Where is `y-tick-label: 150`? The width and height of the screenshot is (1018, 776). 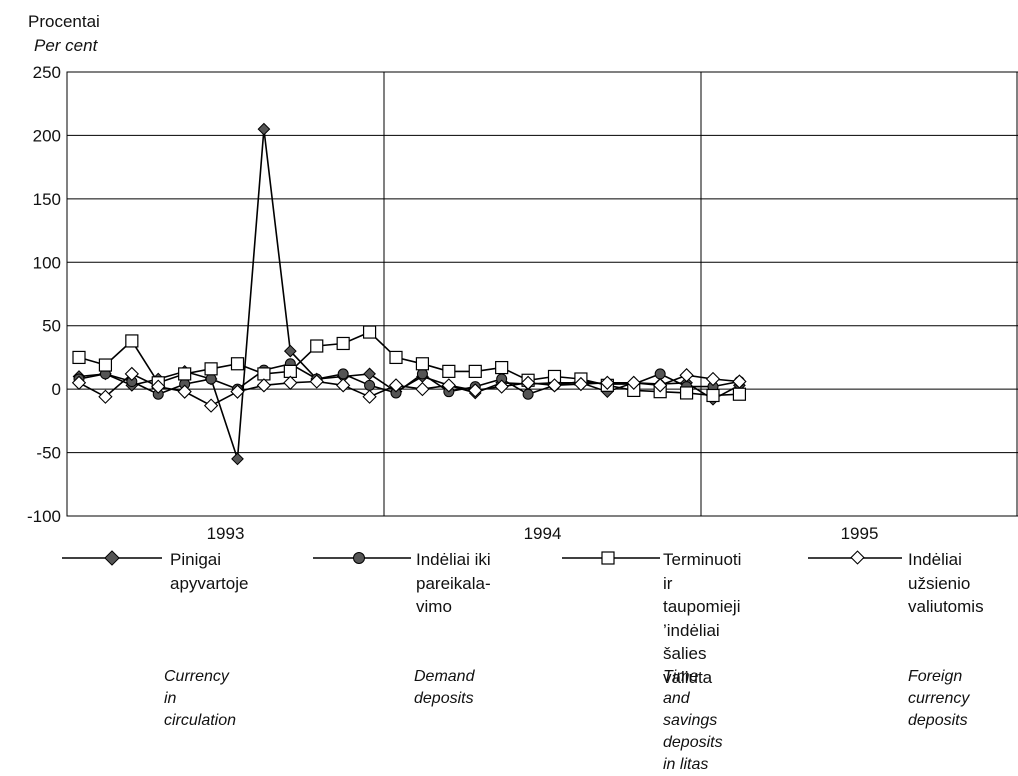
y-tick-label: 150 is located at coordinates (47, 199).